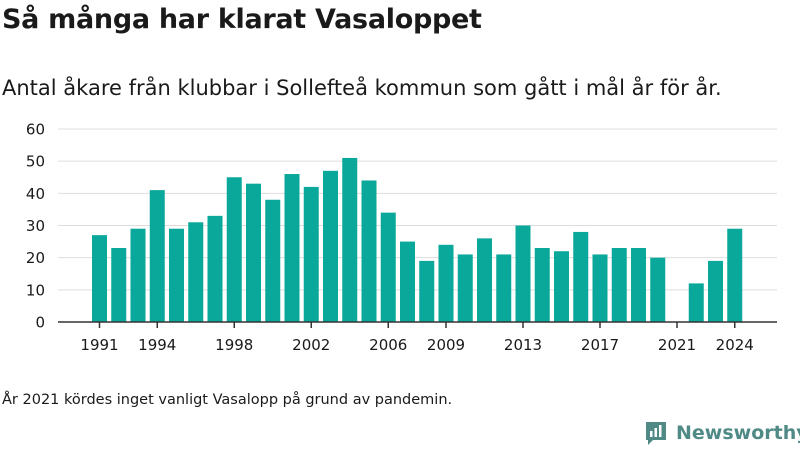 The width and height of the screenshot is (800, 450). What do you see at coordinates (330, 246) in the screenshot?
I see `bar-2003` at bounding box center [330, 246].